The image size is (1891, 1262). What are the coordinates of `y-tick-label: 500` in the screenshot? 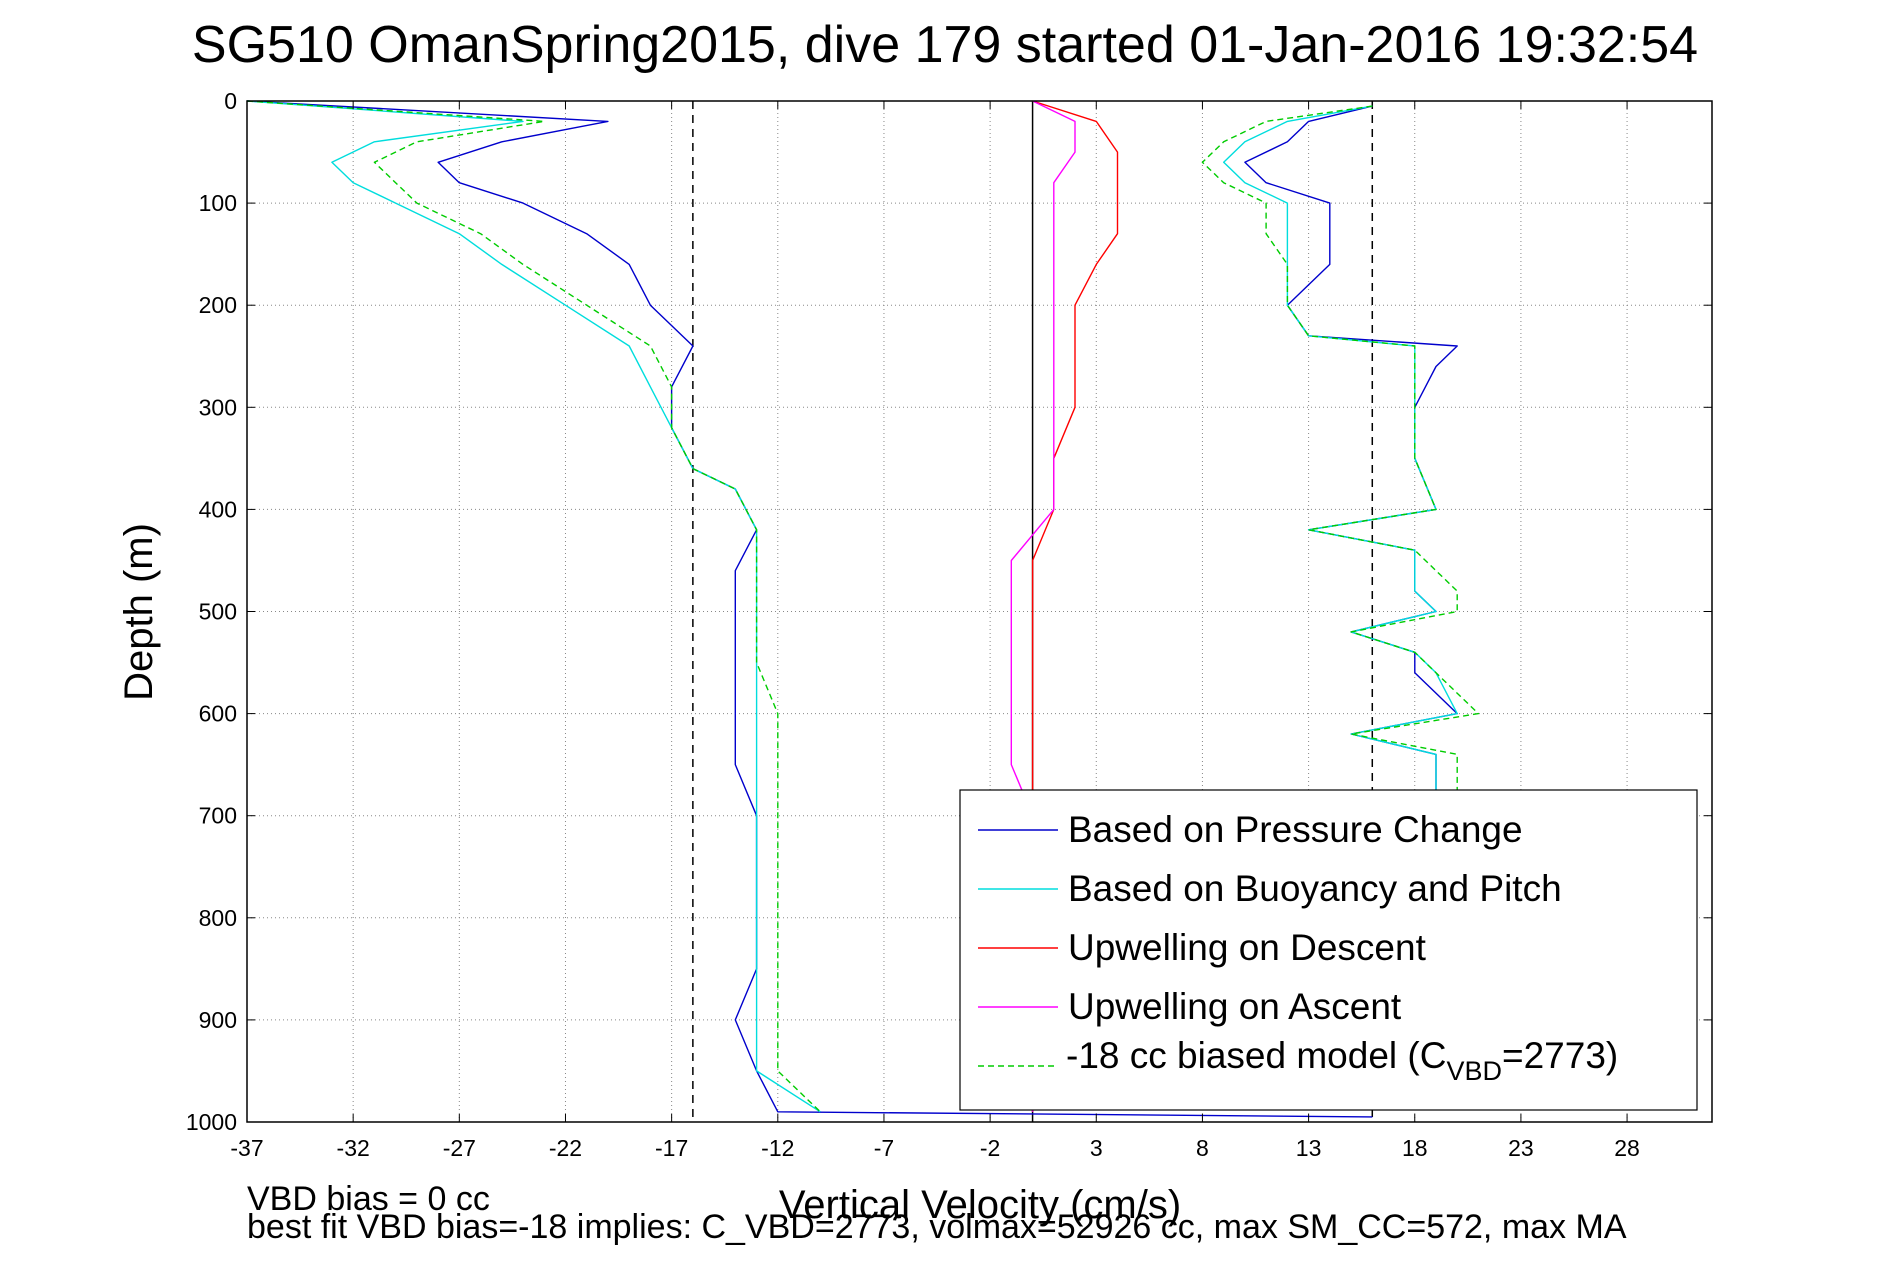 It's located at (218, 612).